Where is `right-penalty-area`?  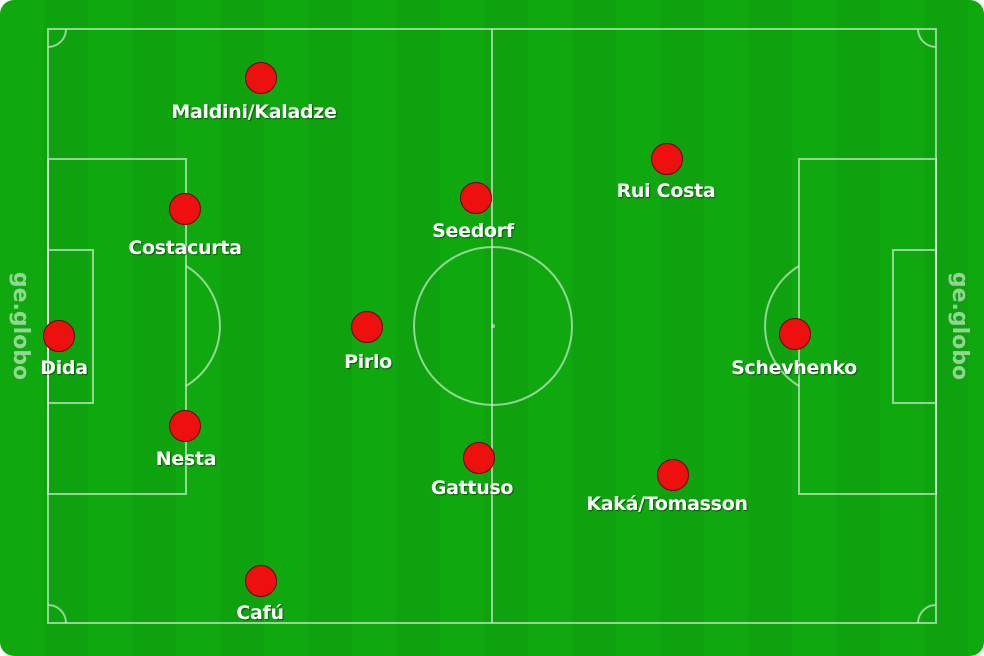 right-penalty-area is located at coordinates (867, 326).